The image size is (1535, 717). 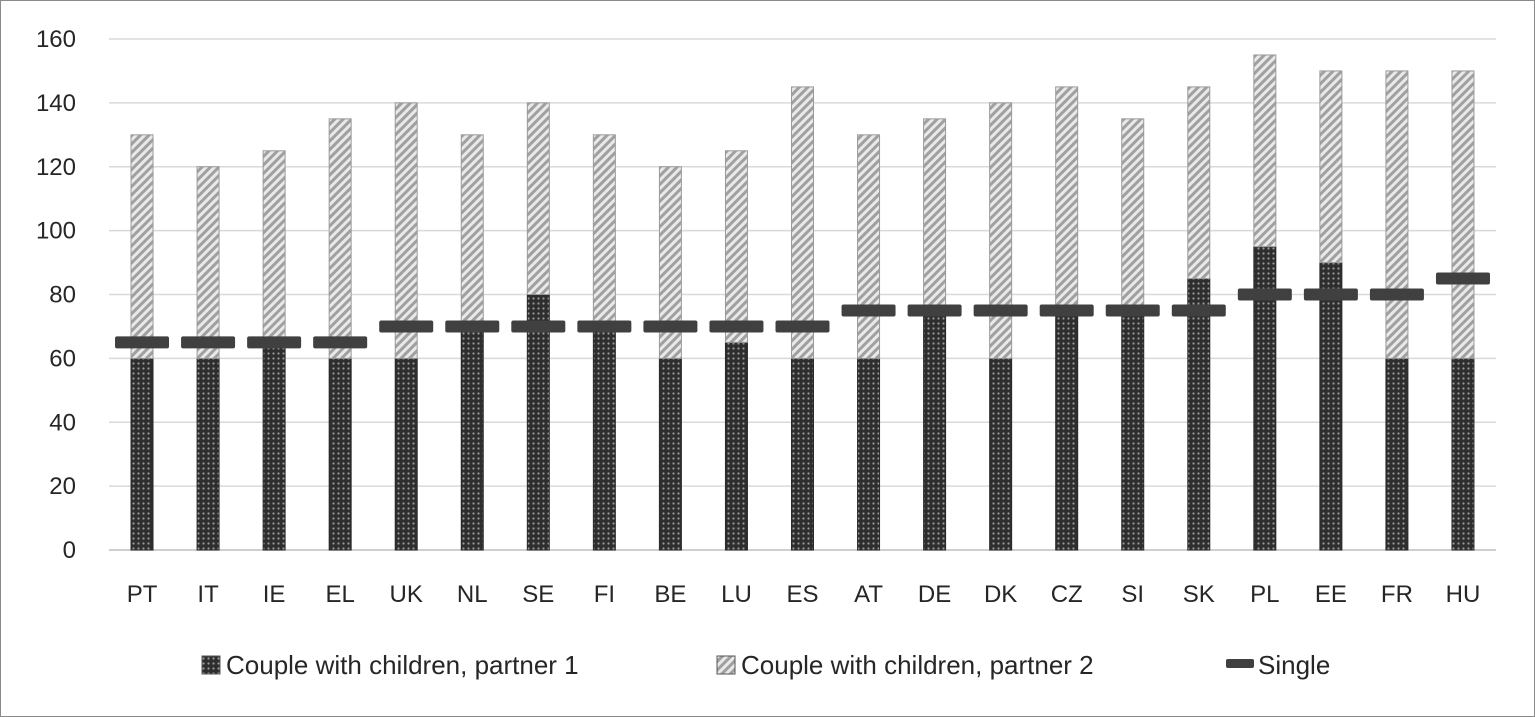 What do you see at coordinates (736, 326) in the screenshot?
I see `marker-single-LU` at bounding box center [736, 326].